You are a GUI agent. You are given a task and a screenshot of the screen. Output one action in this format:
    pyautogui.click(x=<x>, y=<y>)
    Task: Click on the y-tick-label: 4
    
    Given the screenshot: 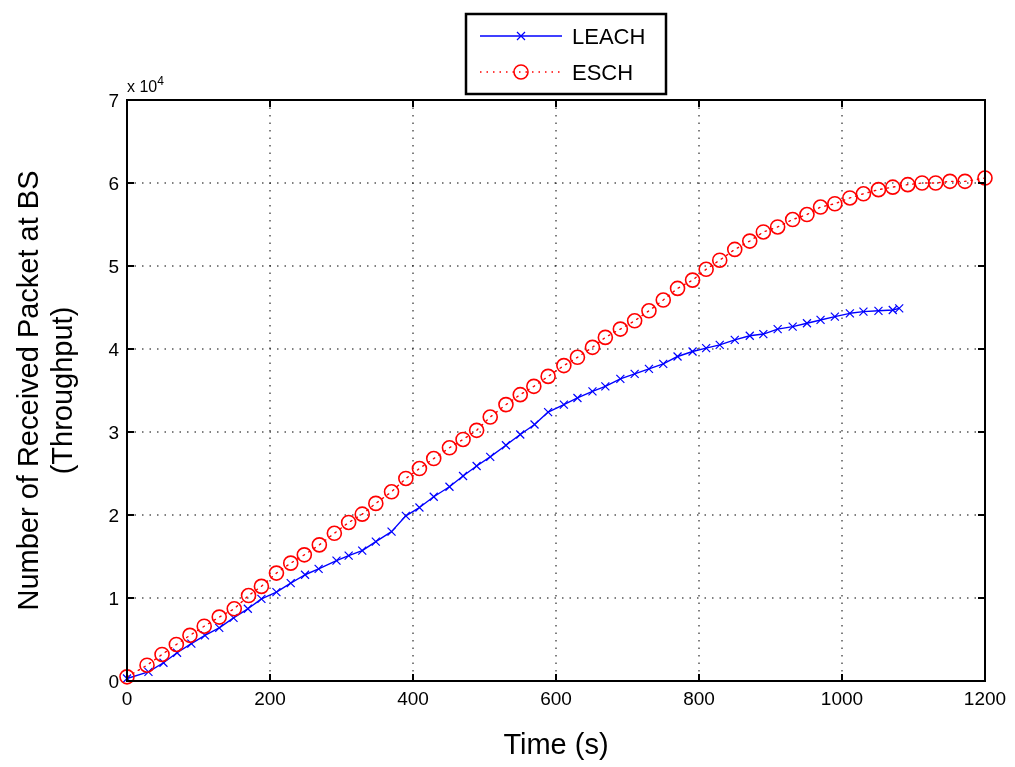 What is the action you would take?
    pyautogui.click(x=114, y=349)
    